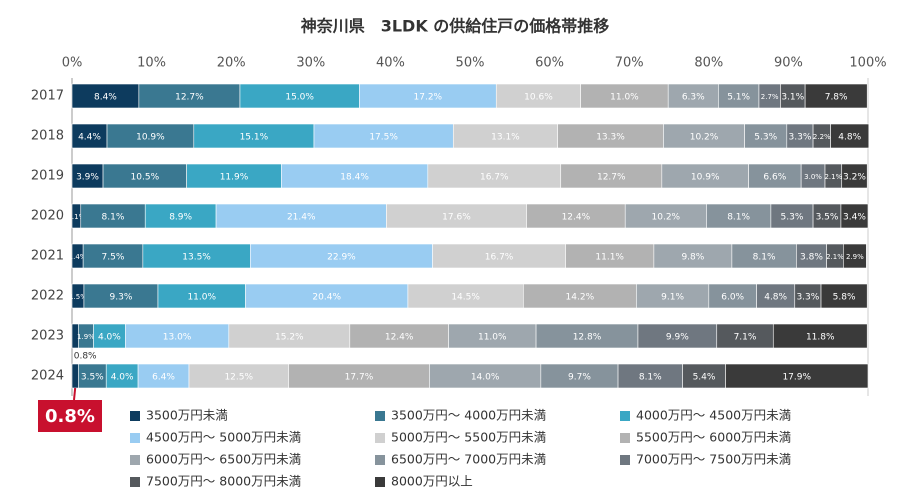 This screenshot has width=910, height=500. I want to click on value-label: 1.1%, so click(76, 217).